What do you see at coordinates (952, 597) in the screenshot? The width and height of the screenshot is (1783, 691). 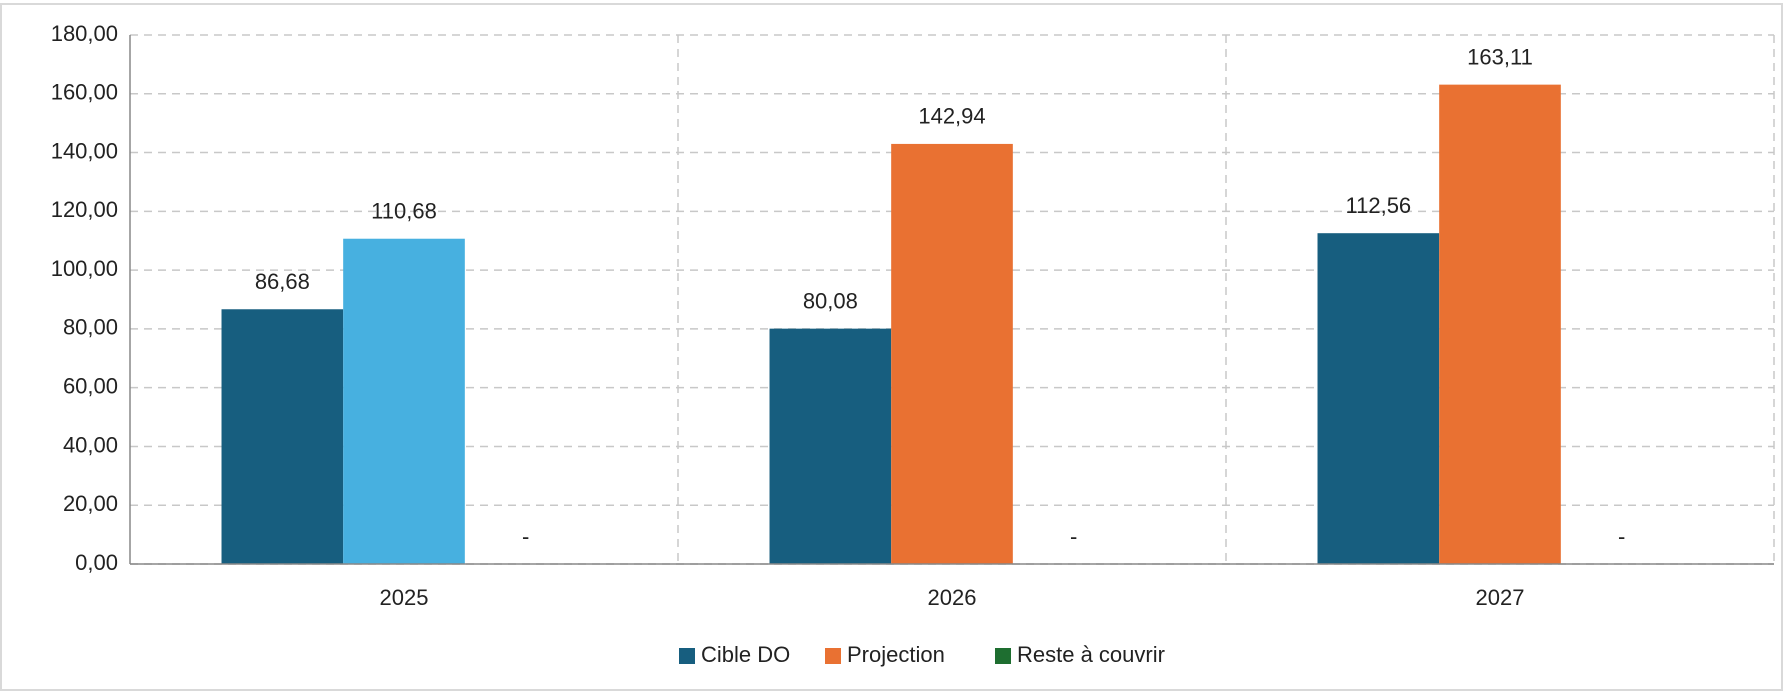 I see `x-tick-label: 2026` at bounding box center [952, 597].